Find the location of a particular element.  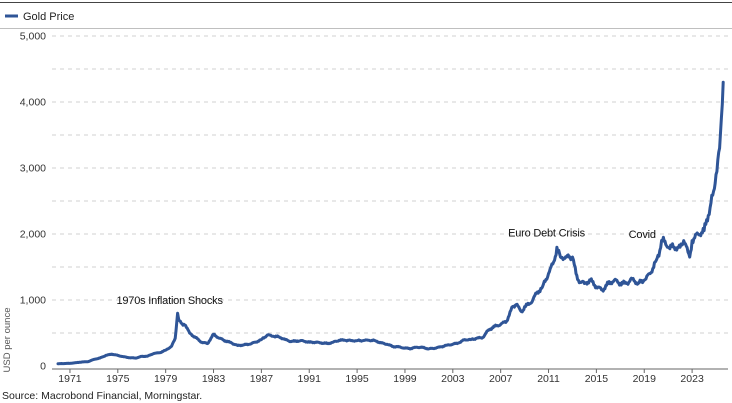

y-tick-label: 0 is located at coordinates (43, 367).